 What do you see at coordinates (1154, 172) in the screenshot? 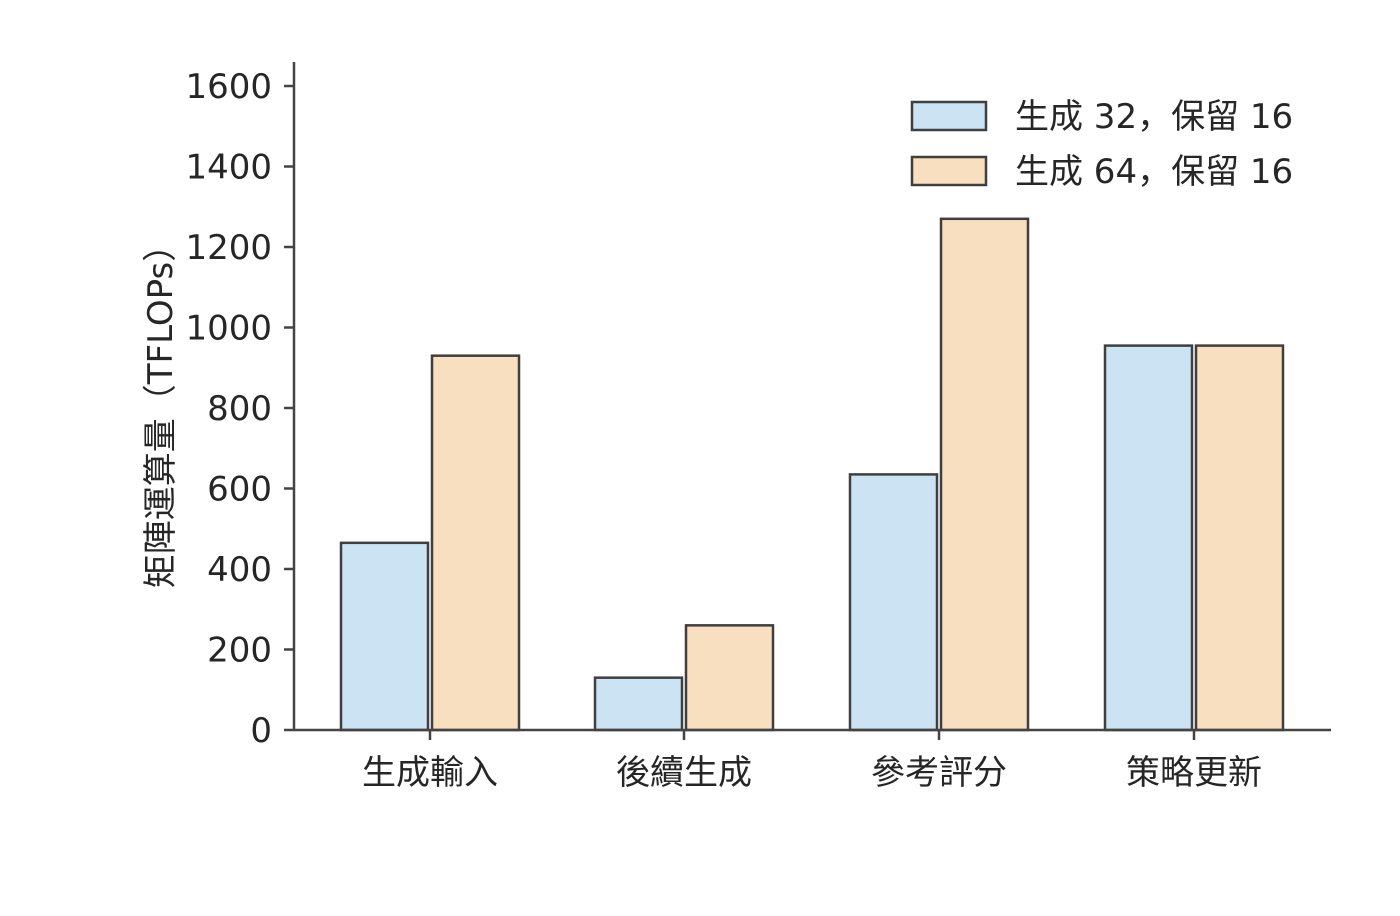
I see `legend-label-2: 生成 64，保留 16` at bounding box center [1154, 172].